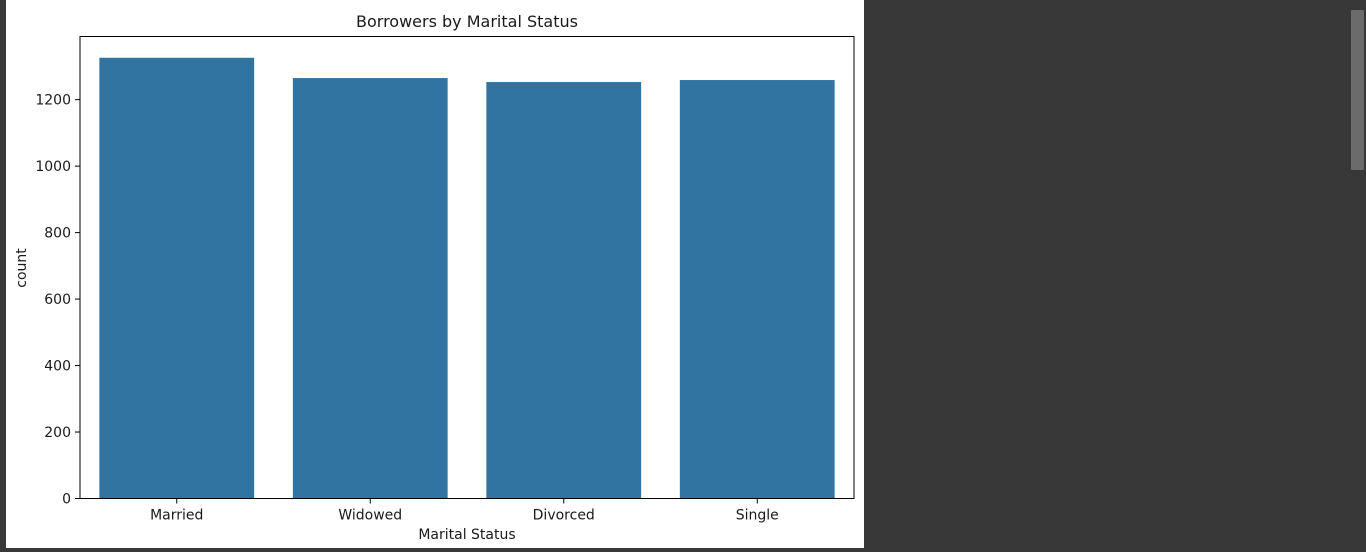 The height and width of the screenshot is (552, 1366). I want to click on y-tick-label: 0, so click(66, 500).